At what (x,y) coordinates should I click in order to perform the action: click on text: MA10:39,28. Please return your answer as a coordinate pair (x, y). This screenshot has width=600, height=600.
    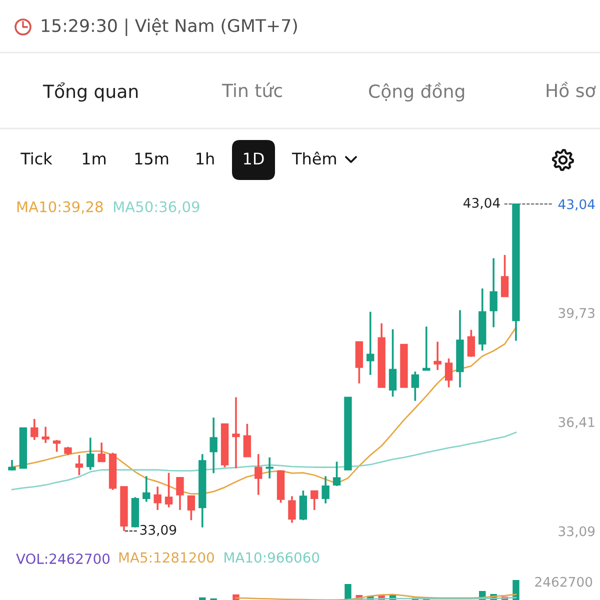
    Looking at the image, I should click on (60, 207).